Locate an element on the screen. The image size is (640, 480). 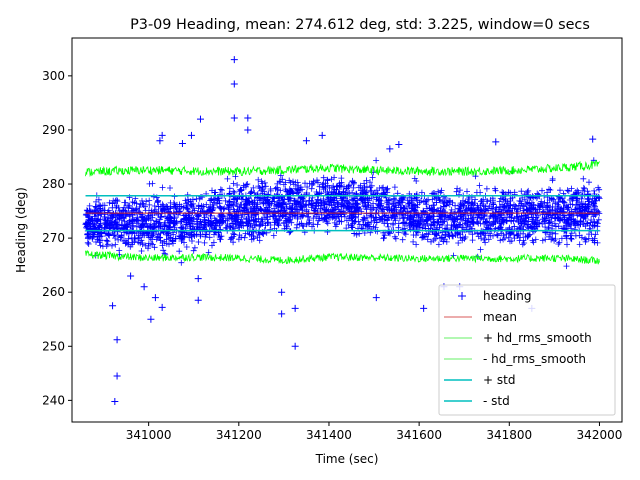
legend-entry-2: + hd_rms_smooth is located at coordinates (518, 338).